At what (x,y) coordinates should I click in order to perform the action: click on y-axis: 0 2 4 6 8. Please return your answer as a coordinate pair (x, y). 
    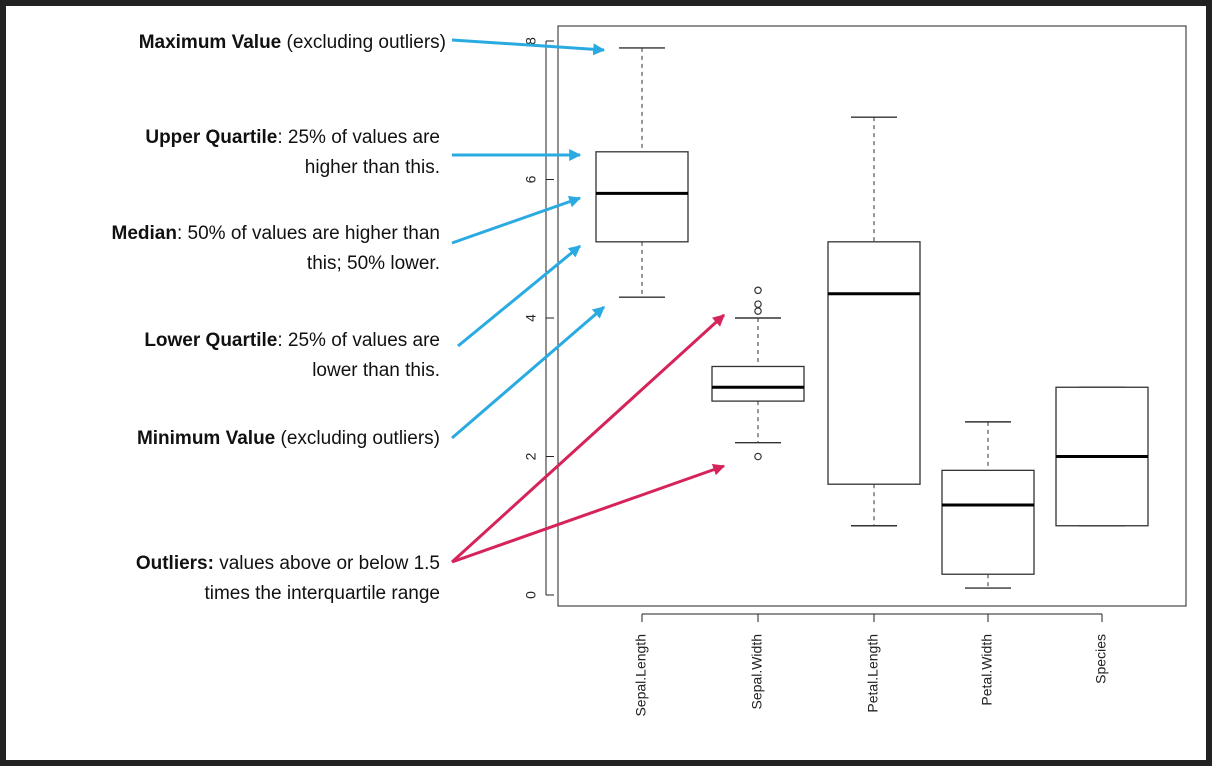
    Looking at the image, I should click on (538, 318).